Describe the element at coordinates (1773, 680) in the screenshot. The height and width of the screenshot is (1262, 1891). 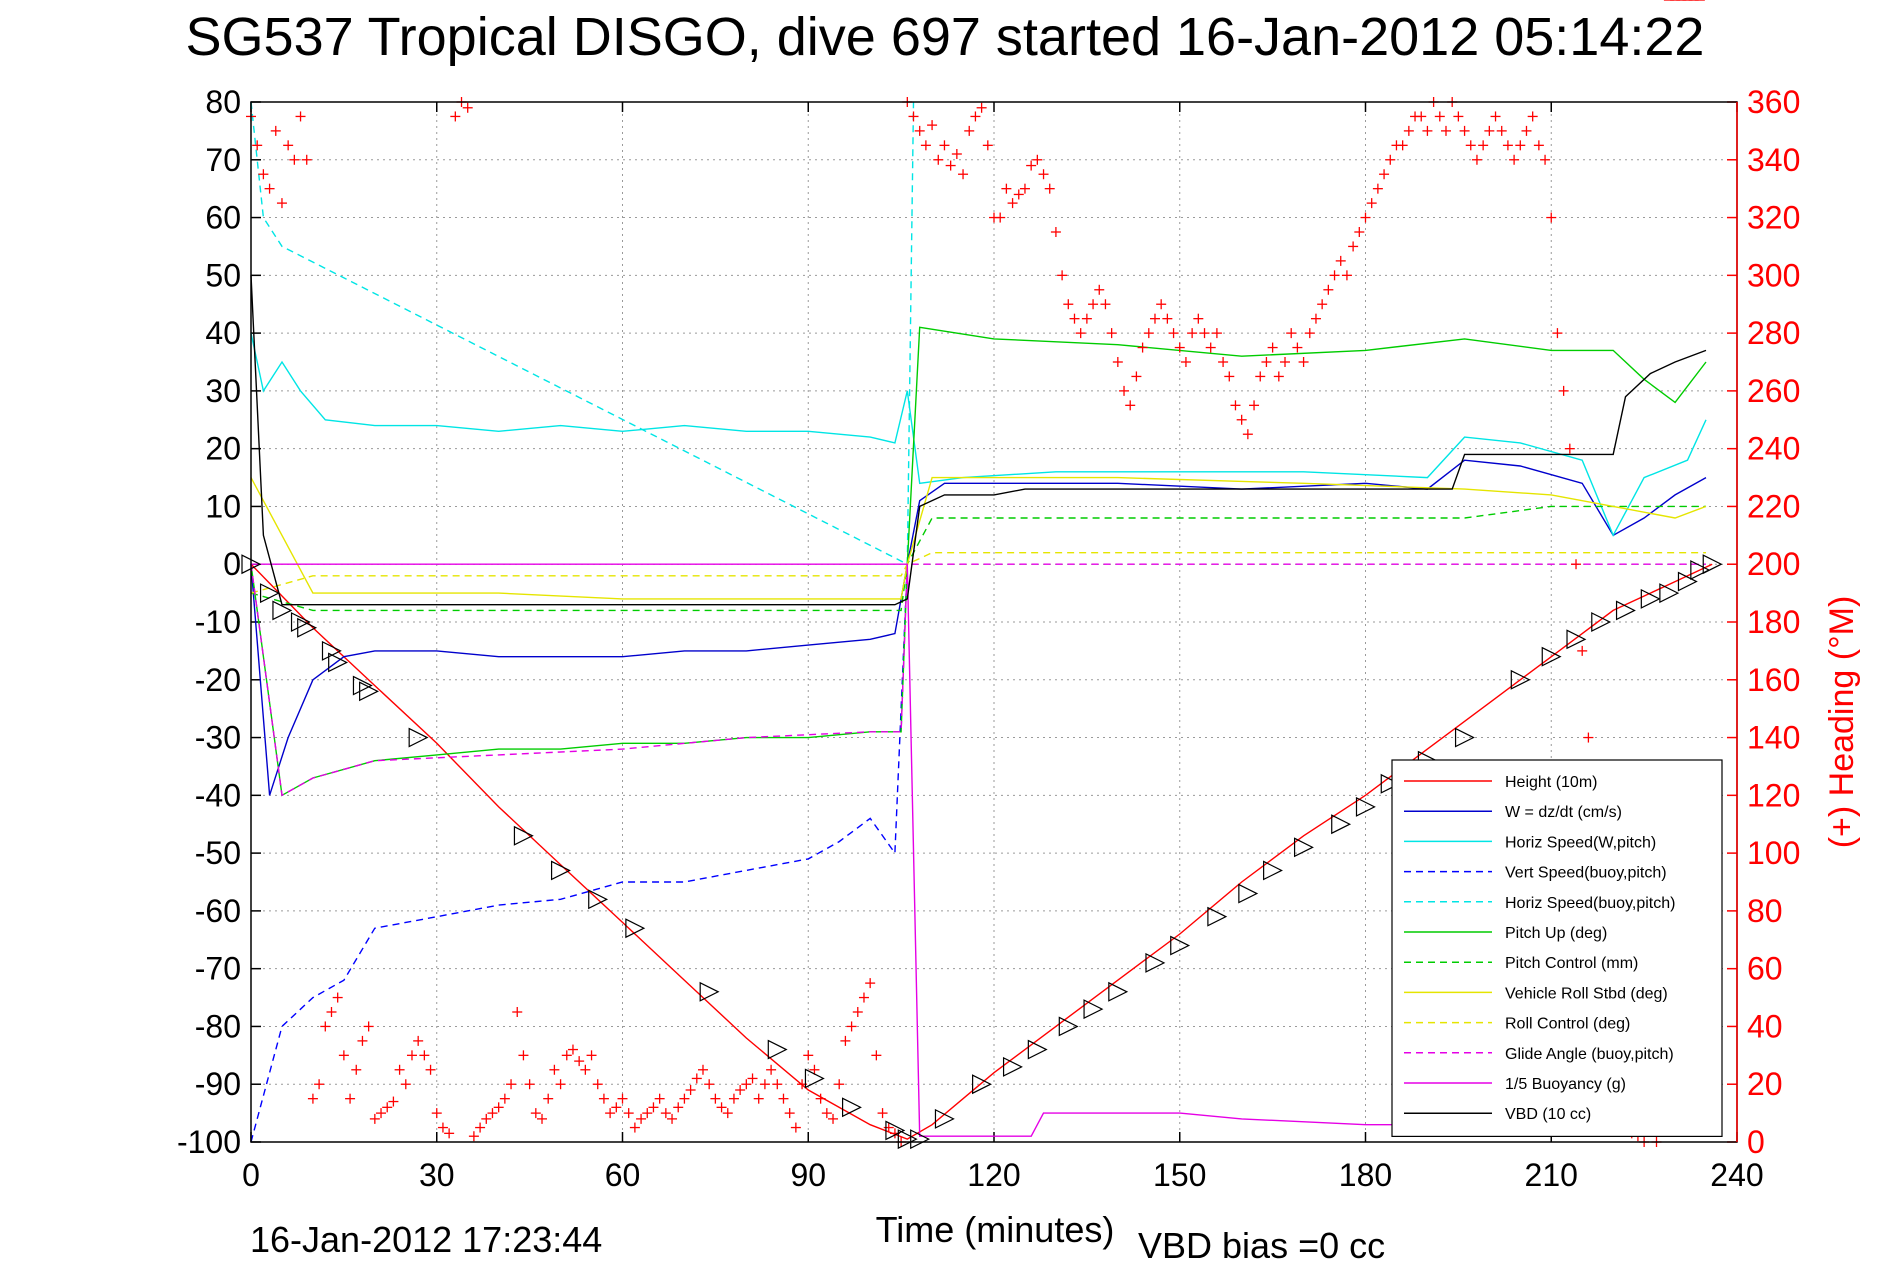
I see `y-tick-label-right: 160` at that location.